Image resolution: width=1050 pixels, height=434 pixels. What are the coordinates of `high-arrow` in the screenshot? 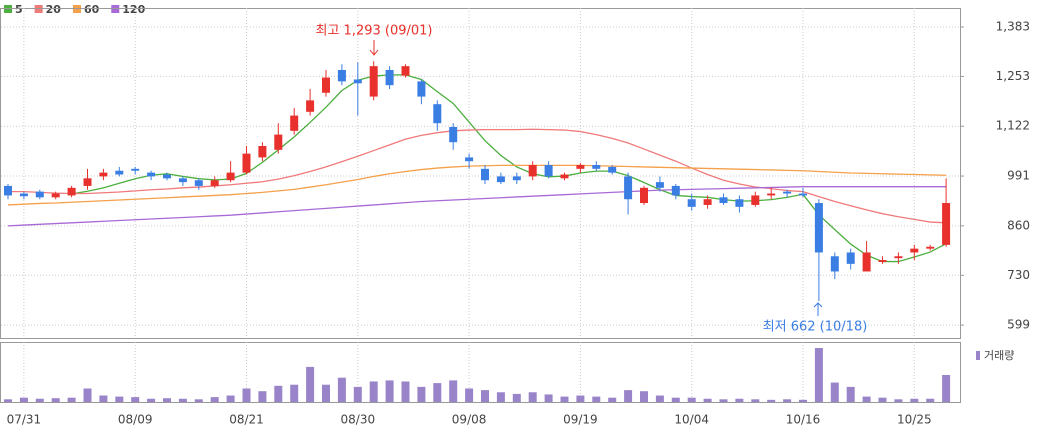 It's located at (374, 48).